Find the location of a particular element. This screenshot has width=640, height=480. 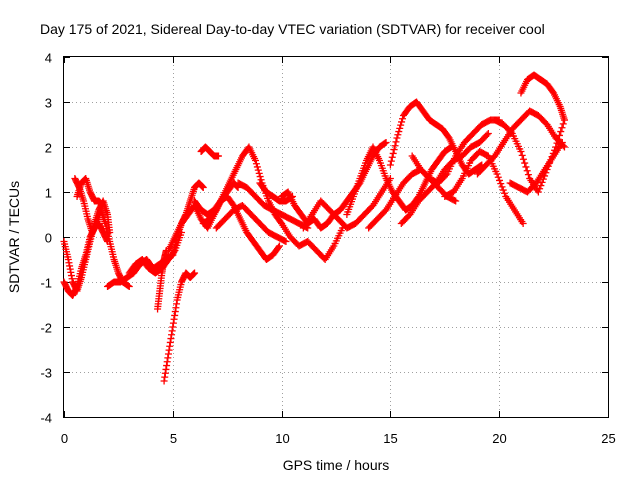

x-tick-label: 5 is located at coordinates (173, 438).